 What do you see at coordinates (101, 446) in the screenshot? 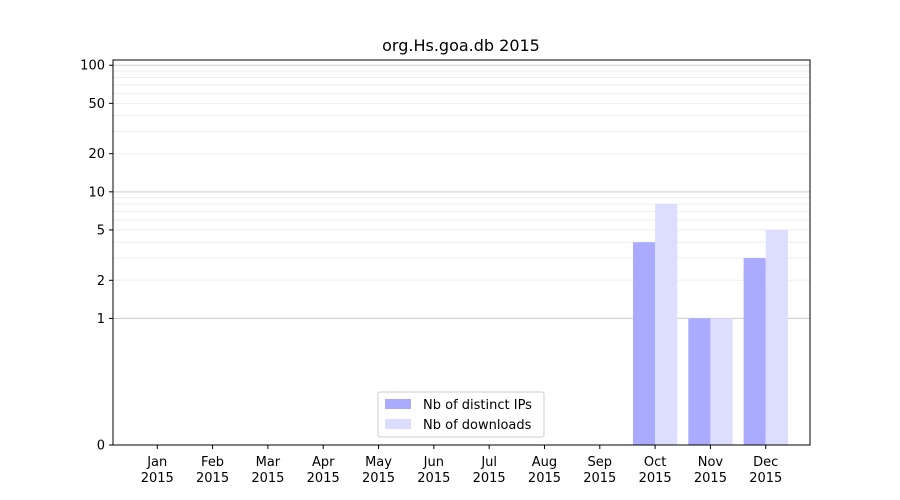
I see `y-tick-label: 0` at bounding box center [101, 446].